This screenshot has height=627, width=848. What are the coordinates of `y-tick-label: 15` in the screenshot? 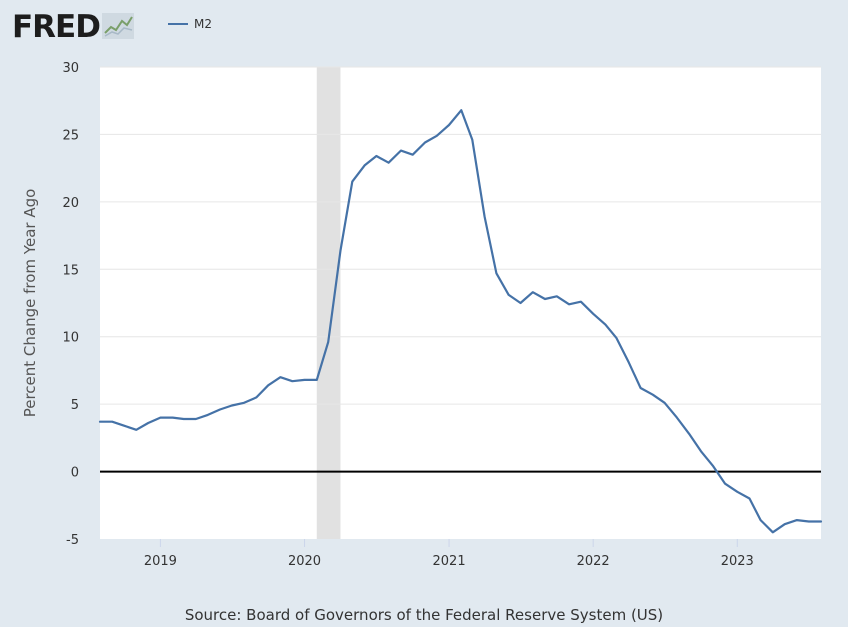 It's located at (70, 270).